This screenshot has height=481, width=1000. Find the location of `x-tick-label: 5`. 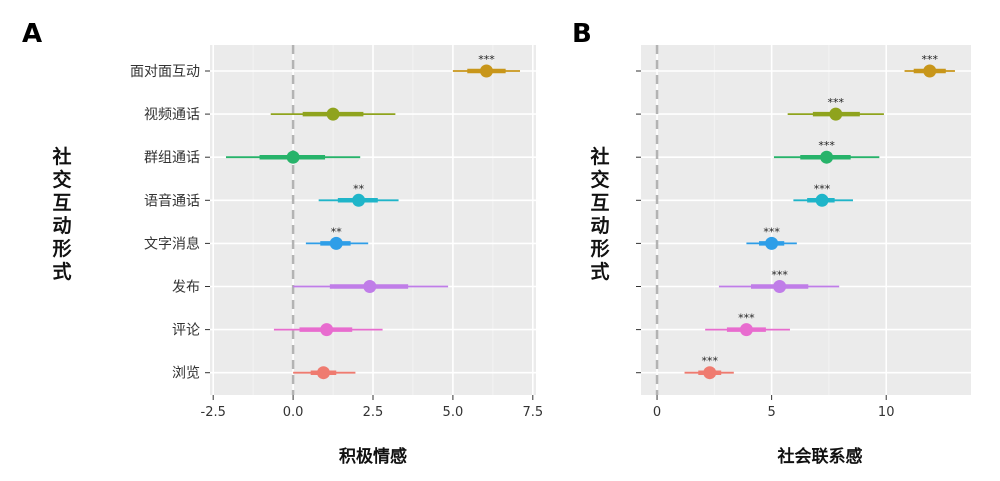

x-tick-label: 5 is located at coordinates (771, 412).